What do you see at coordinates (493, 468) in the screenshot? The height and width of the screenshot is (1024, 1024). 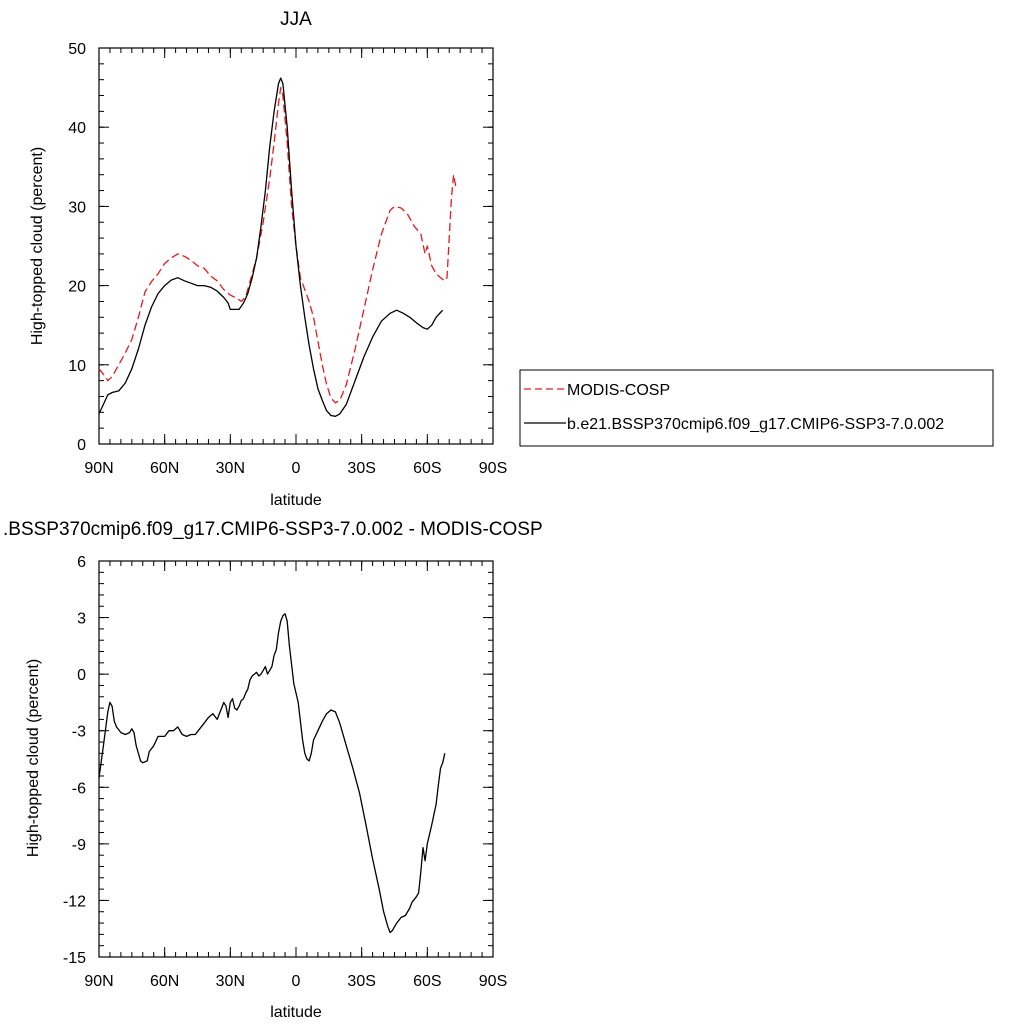 I see `top-x-tick-label: 90S` at bounding box center [493, 468].